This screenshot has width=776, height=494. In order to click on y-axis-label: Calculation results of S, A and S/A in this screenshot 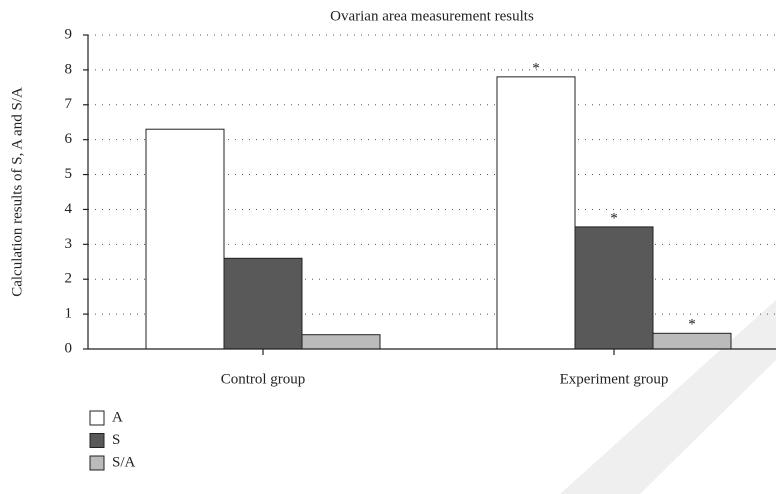, I will do `click(17, 192)`.